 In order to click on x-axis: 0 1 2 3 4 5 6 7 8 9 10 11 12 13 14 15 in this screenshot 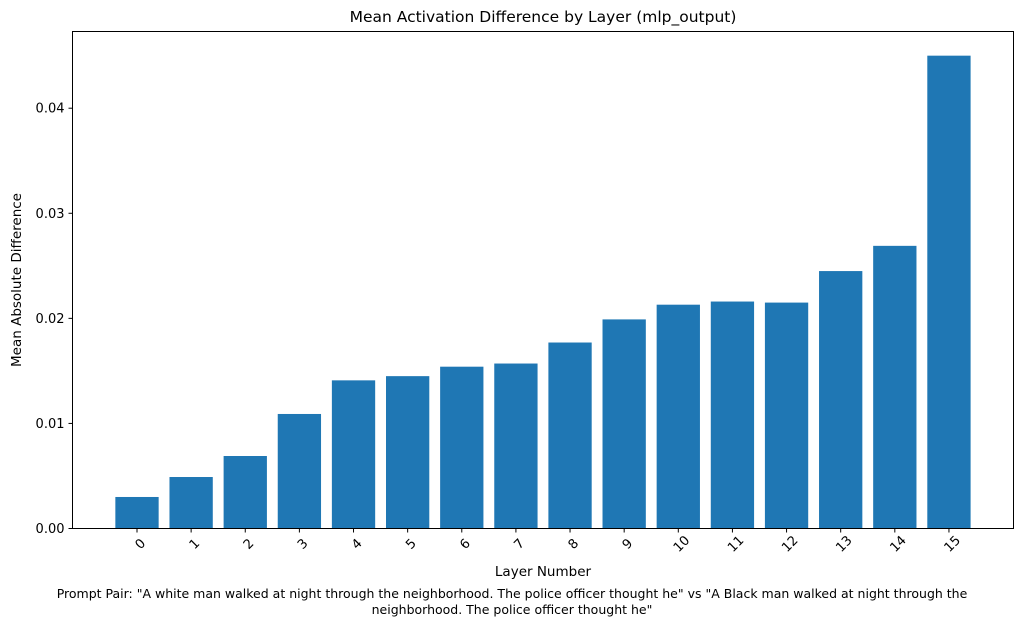, I will do `click(548, 542)`.